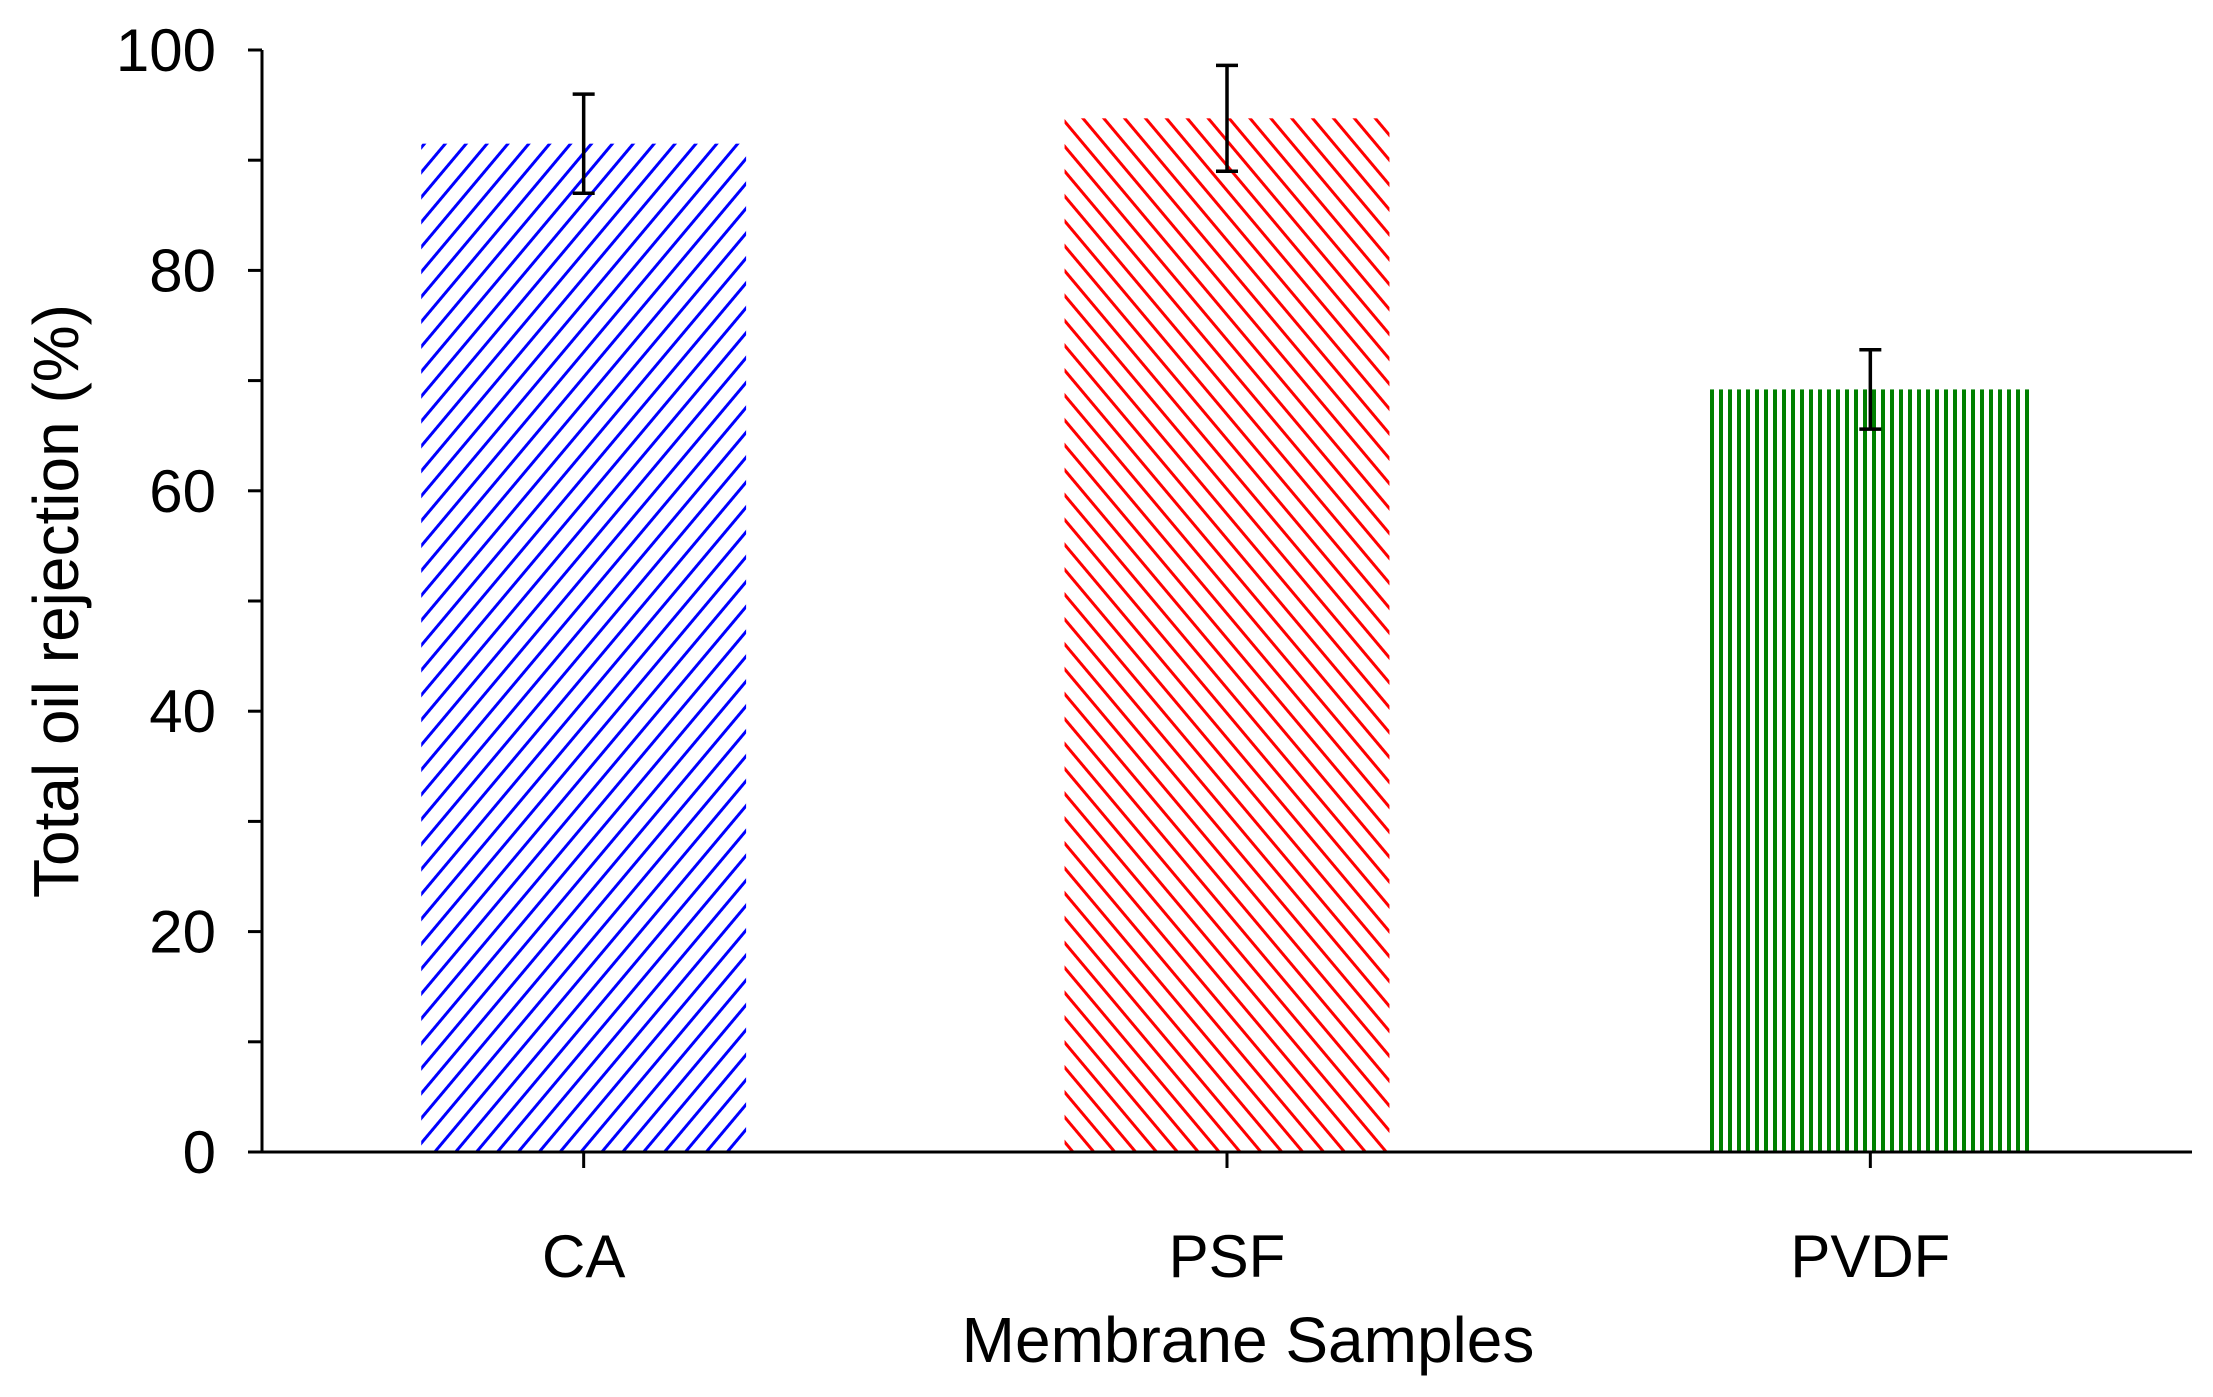  Describe the element at coordinates (182, 932) in the screenshot. I see `y-tick-label: 20` at that location.